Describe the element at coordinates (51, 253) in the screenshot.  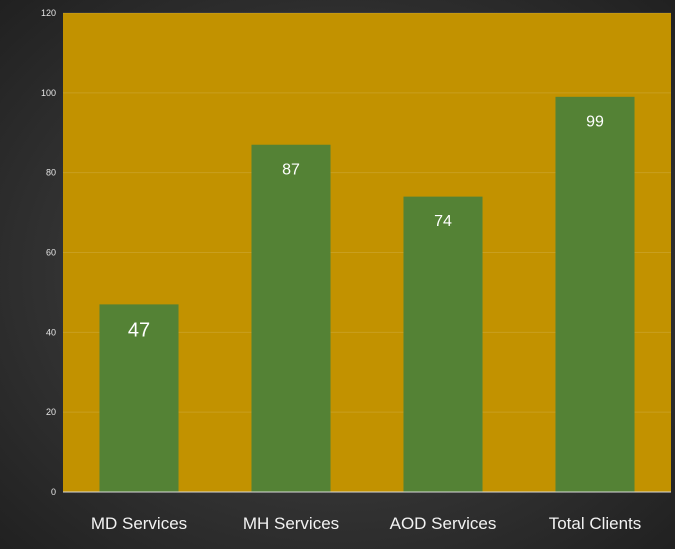
I see `y-tick-label: 60` at that location.